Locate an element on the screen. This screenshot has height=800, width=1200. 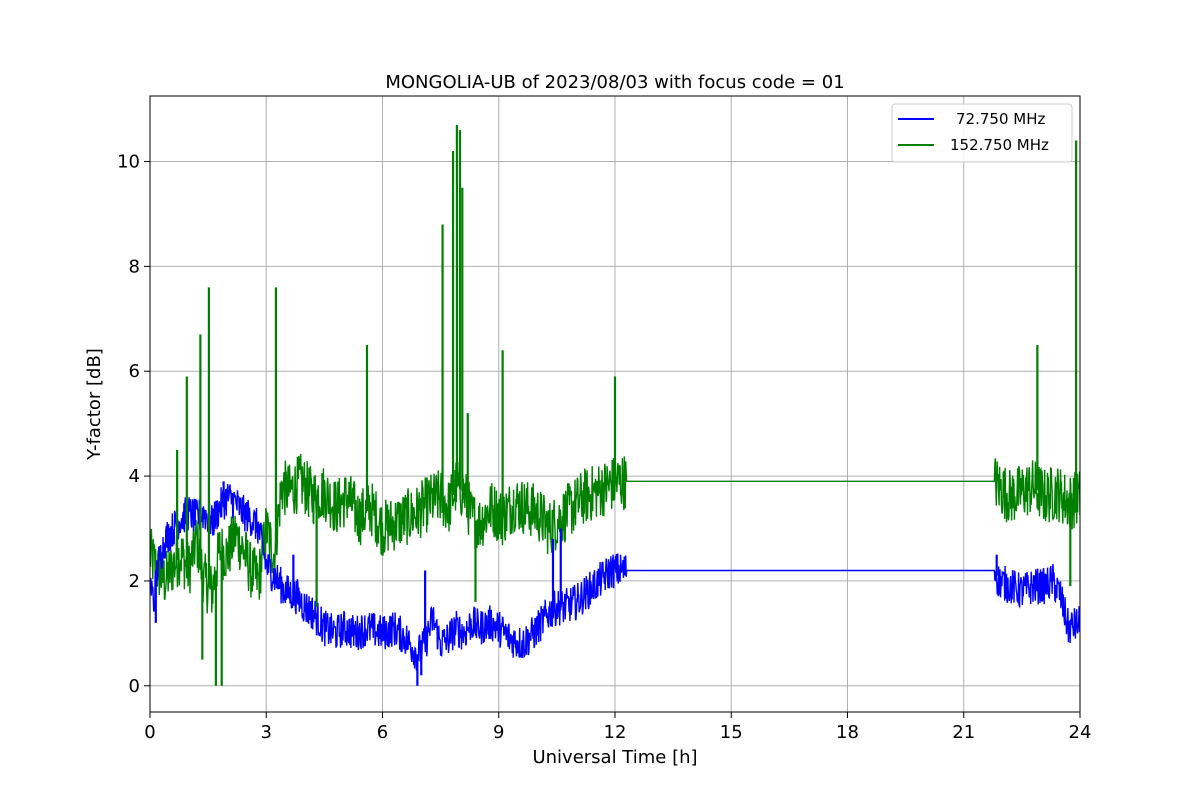
x-tick-label: 24 is located at coordinates (1080, 732).